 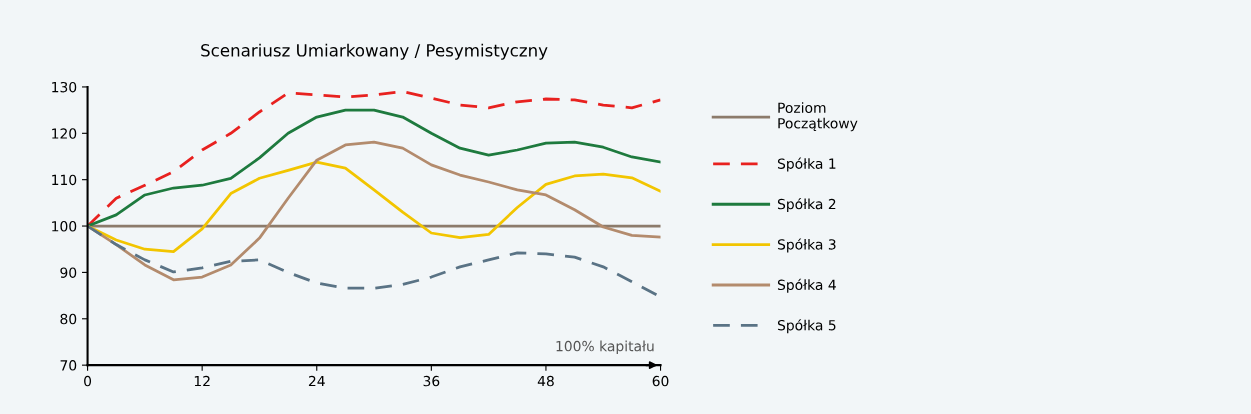 I want to click on y-tick-label: 70, so click(x=68, y=365).